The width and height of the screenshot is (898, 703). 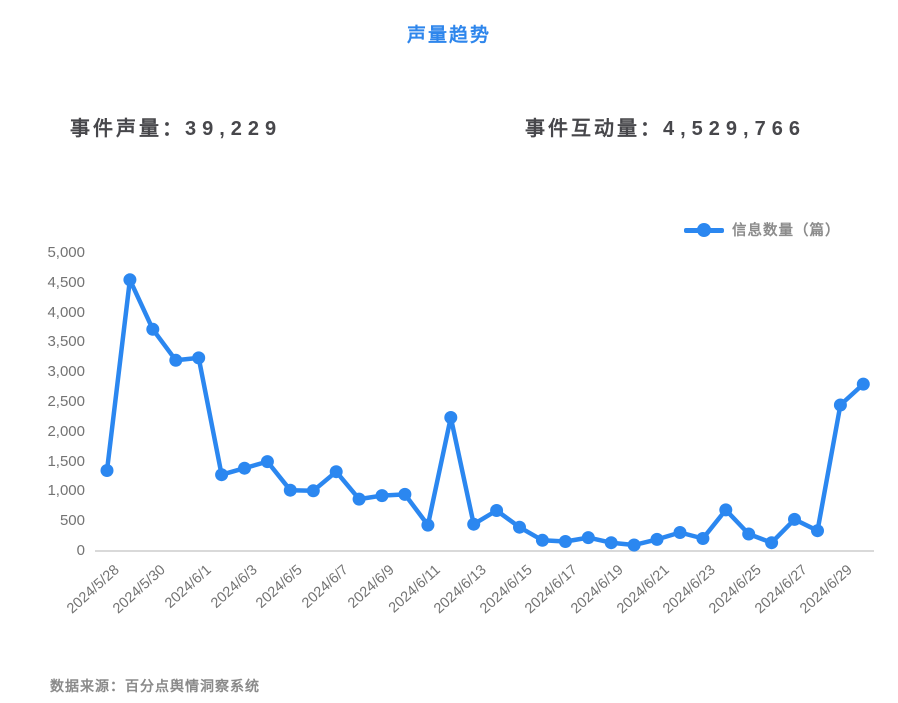 I want to click on y-axis-tick-label: 2,500, so click(x=66, y=401).